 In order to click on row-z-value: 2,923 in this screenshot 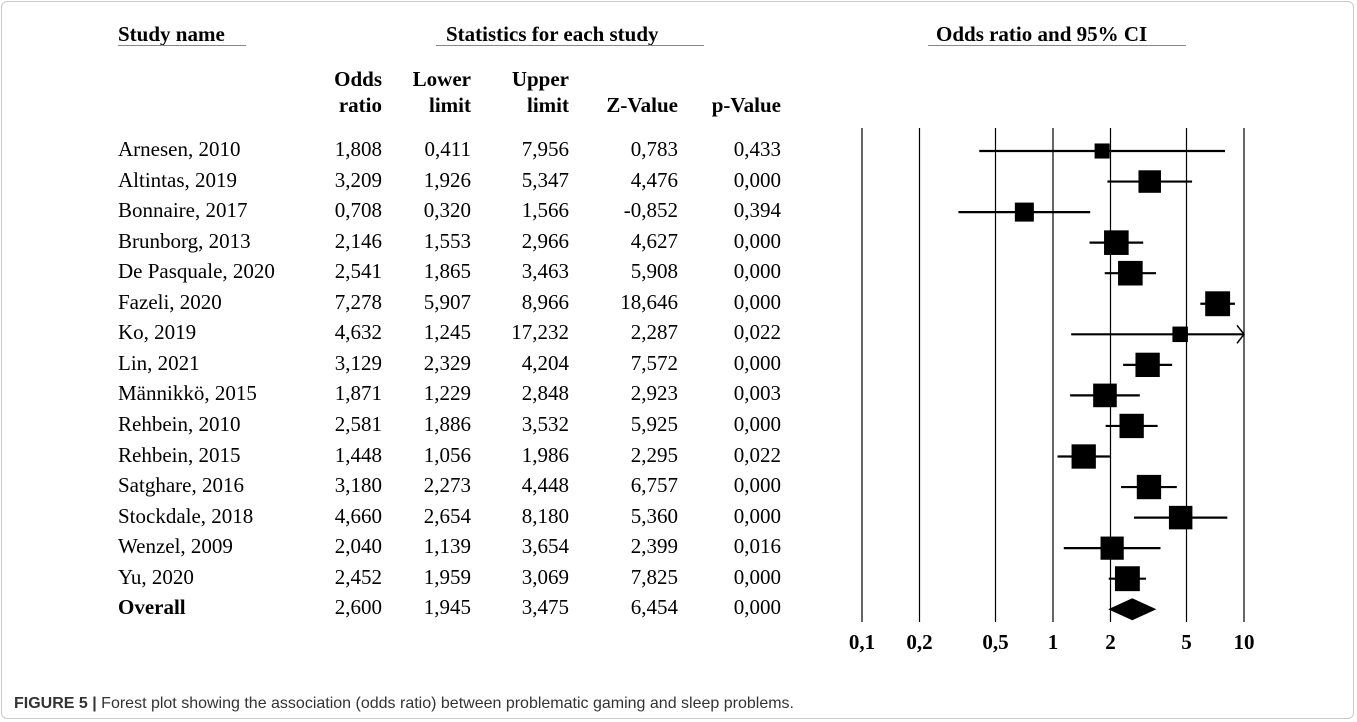, I will do `click(654, 393)`.